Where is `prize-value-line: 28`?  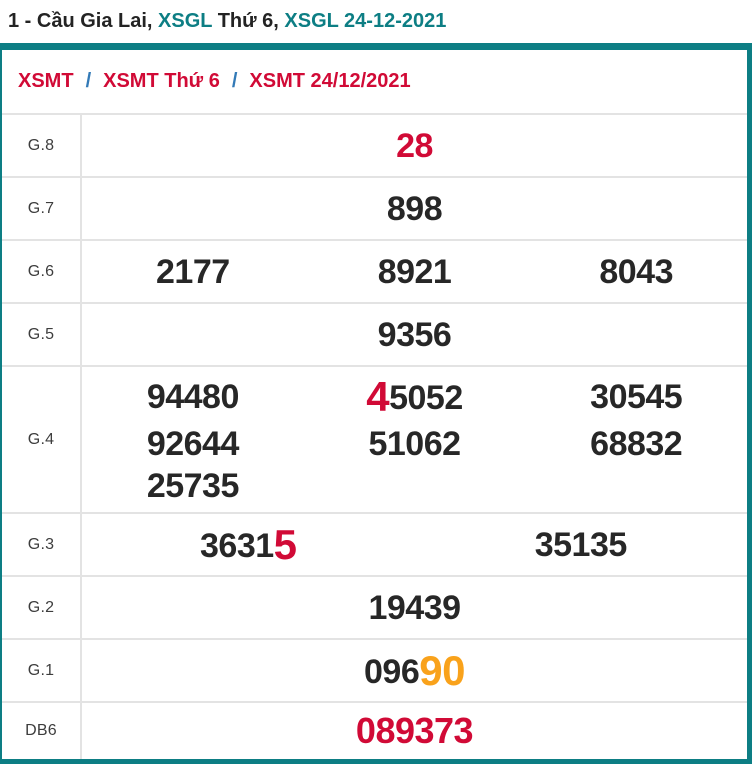 prize-value-line: 28 is located at coordinates (414, 146).